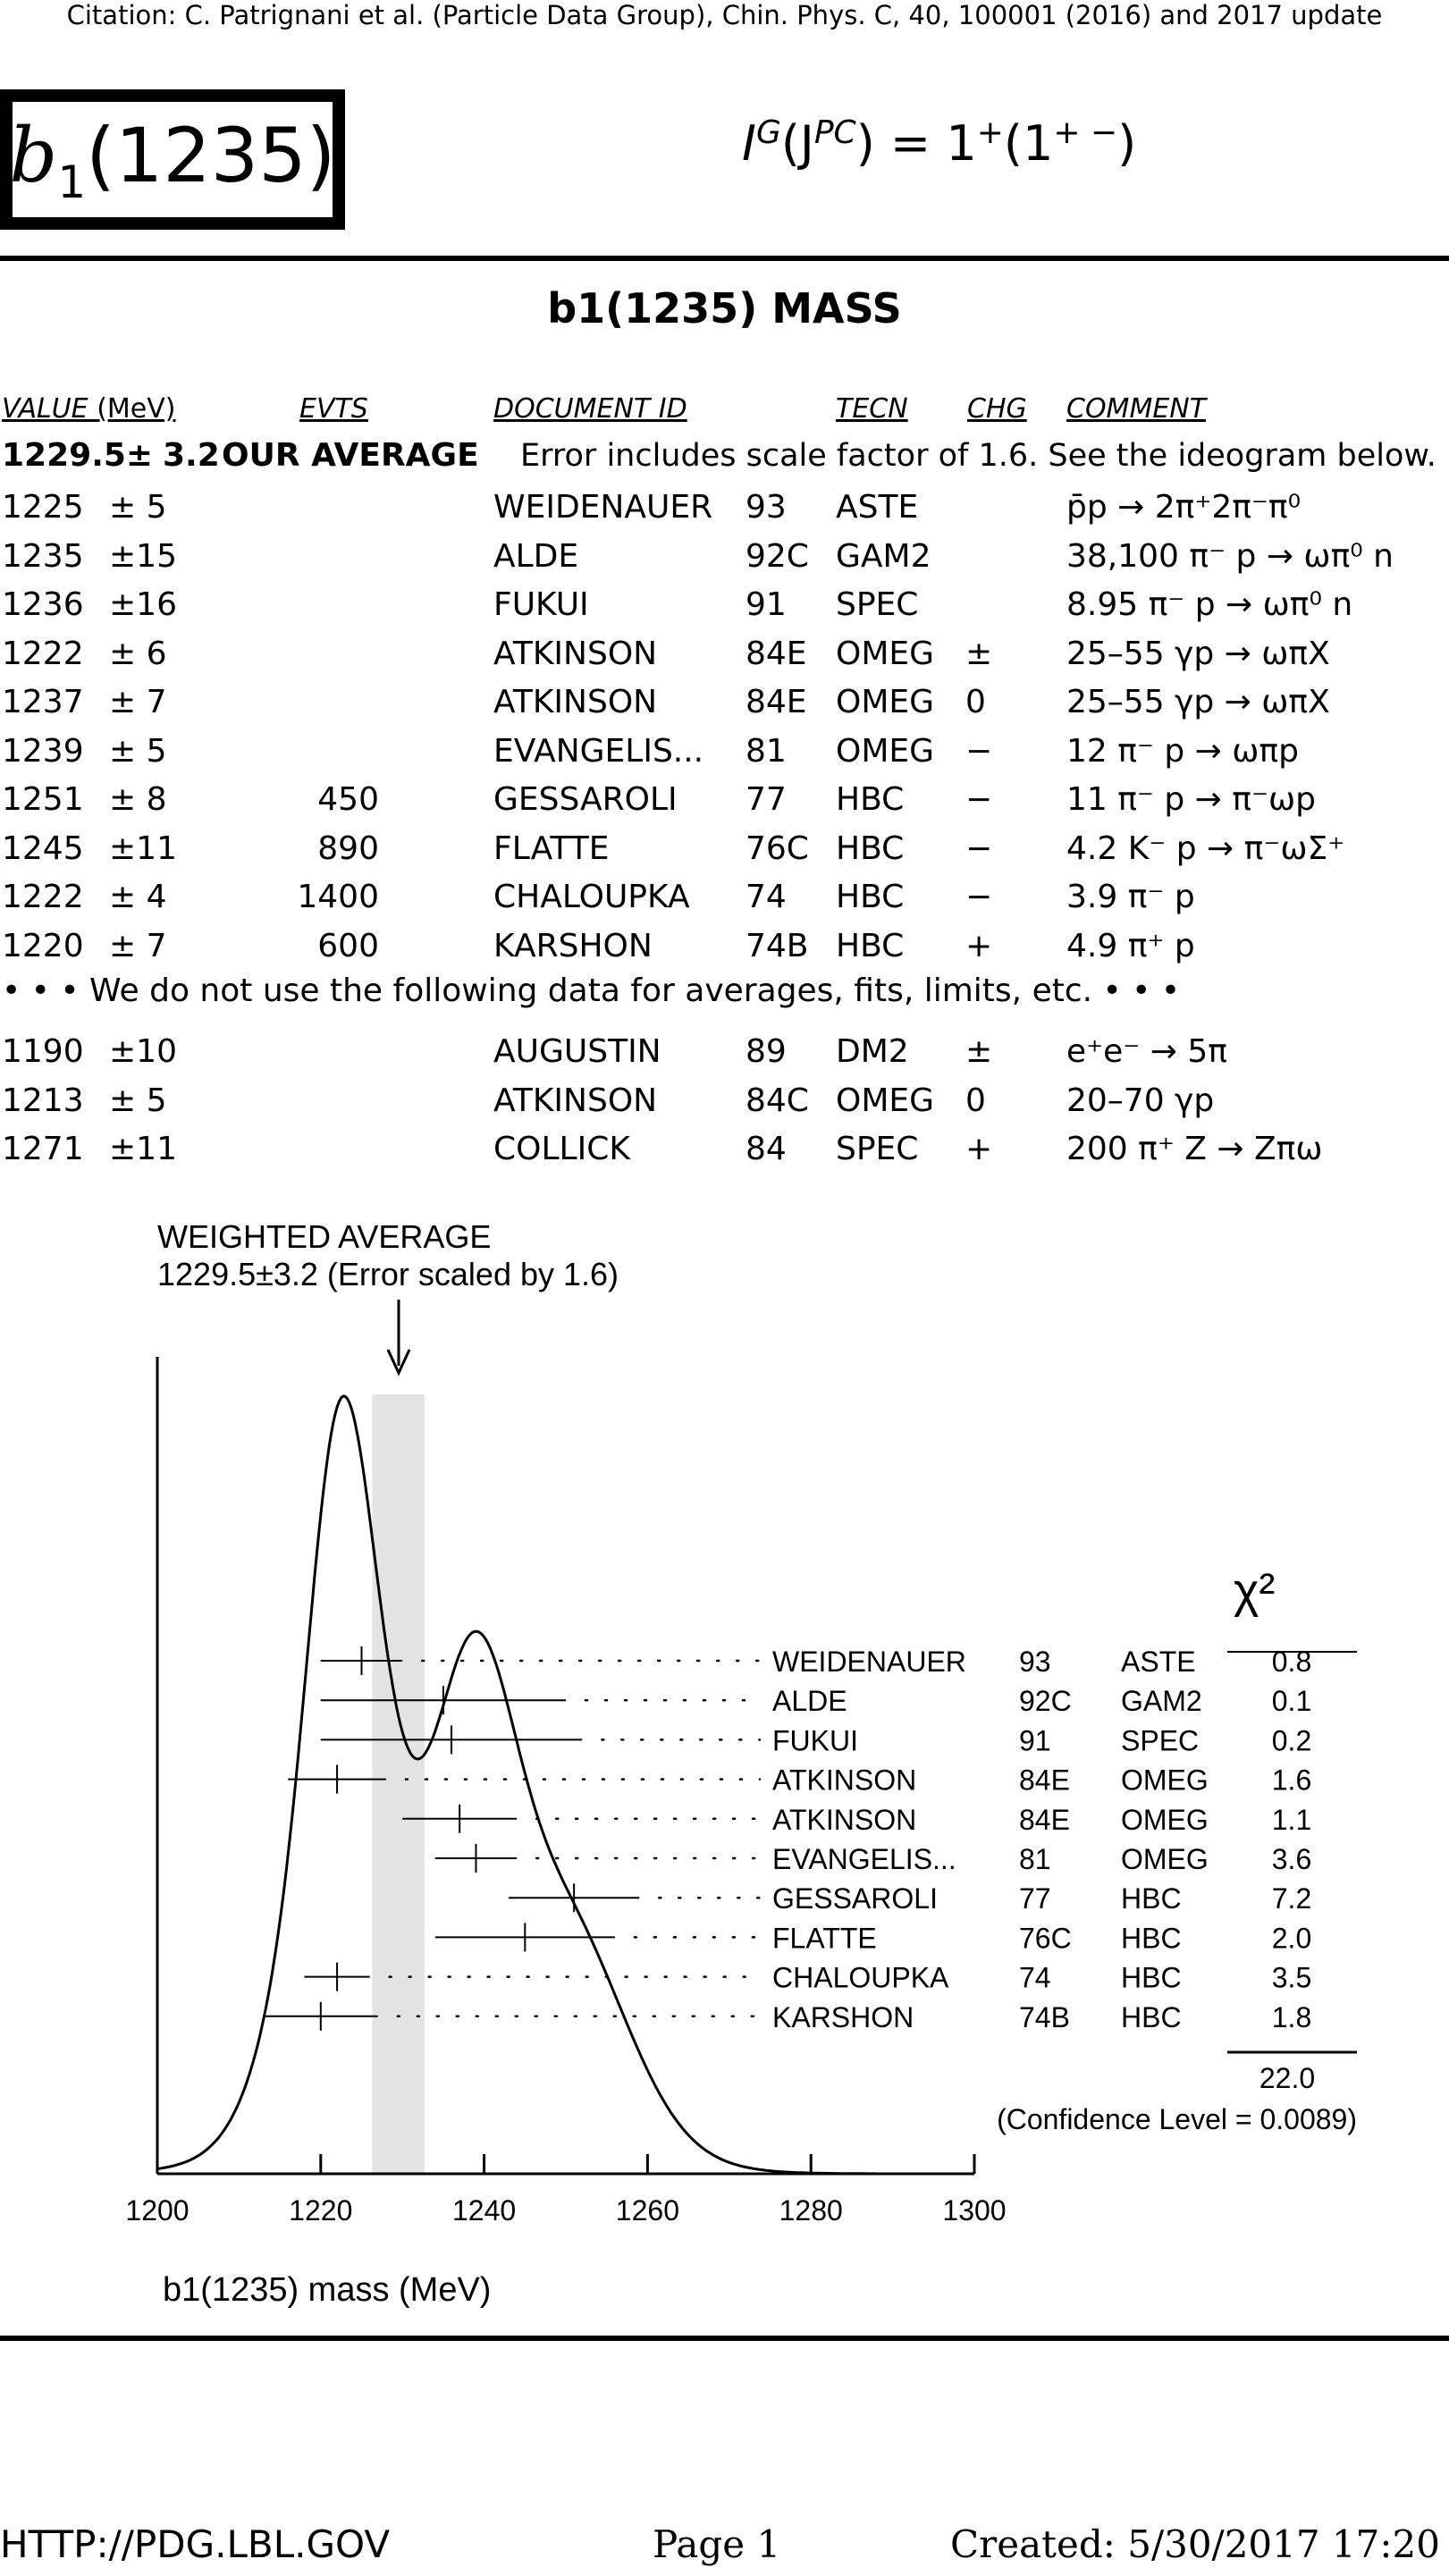 This screenshot has width=1449, height=2576. I want to click on point-label: GESSAROLI, so click(855, 1899).